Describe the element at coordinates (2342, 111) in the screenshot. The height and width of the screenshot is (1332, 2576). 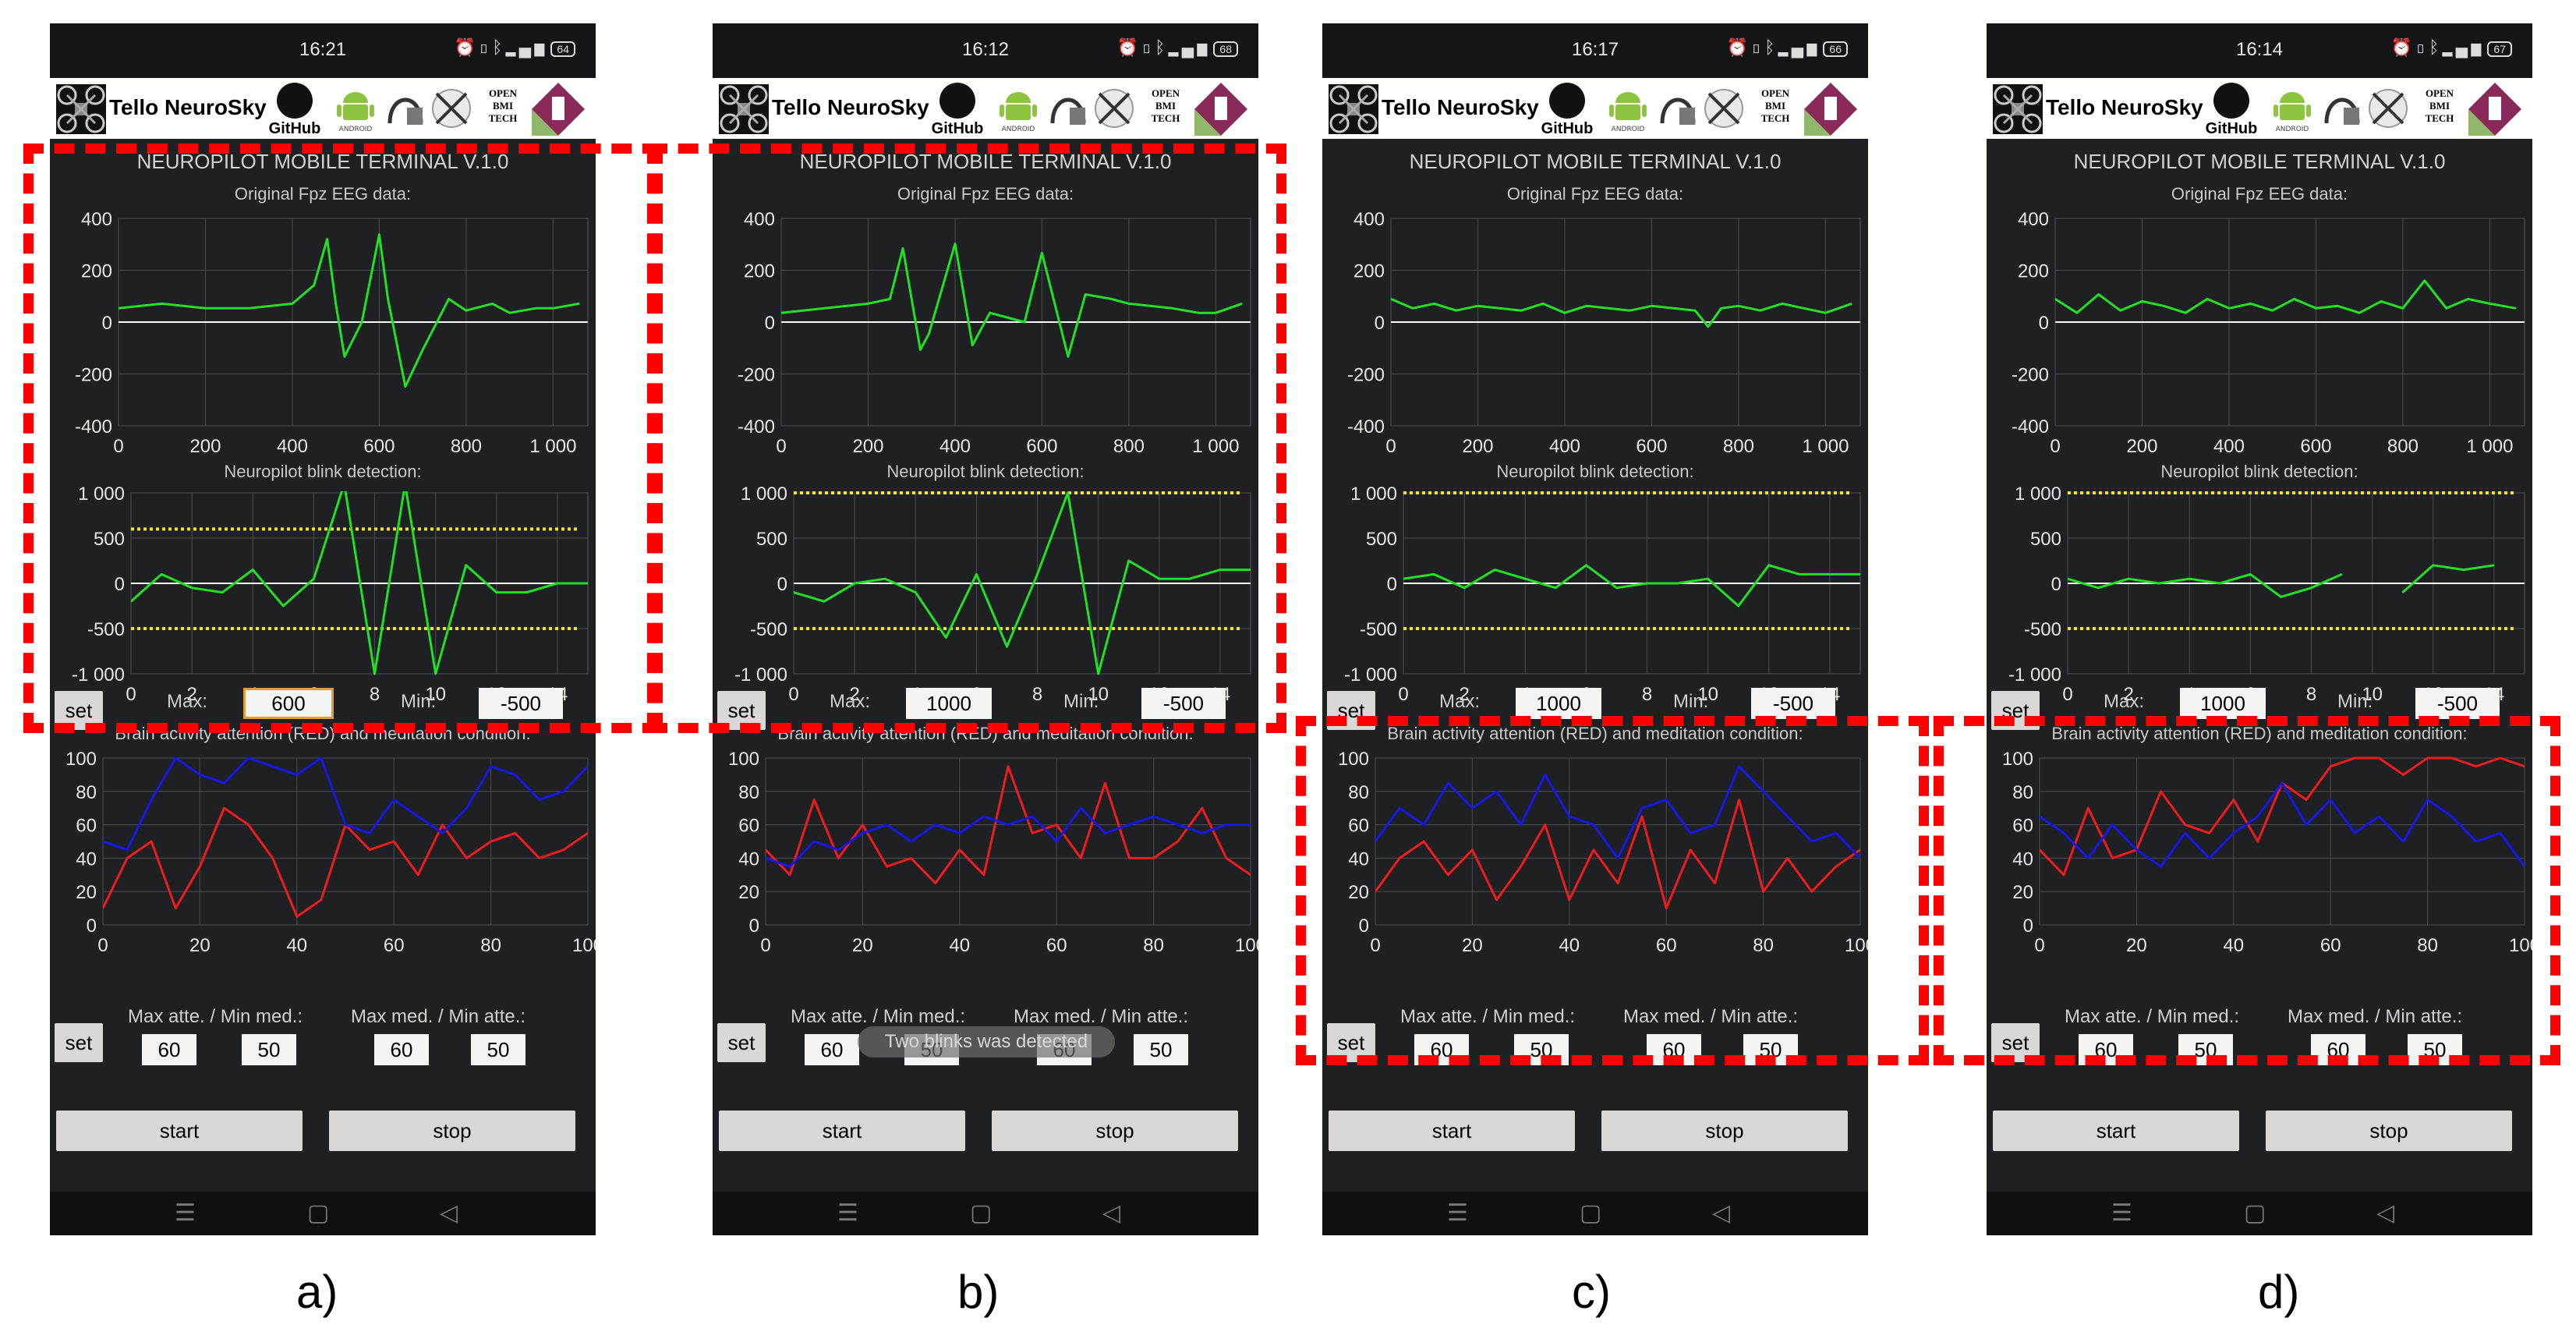
I see `headset-icon` at that location.